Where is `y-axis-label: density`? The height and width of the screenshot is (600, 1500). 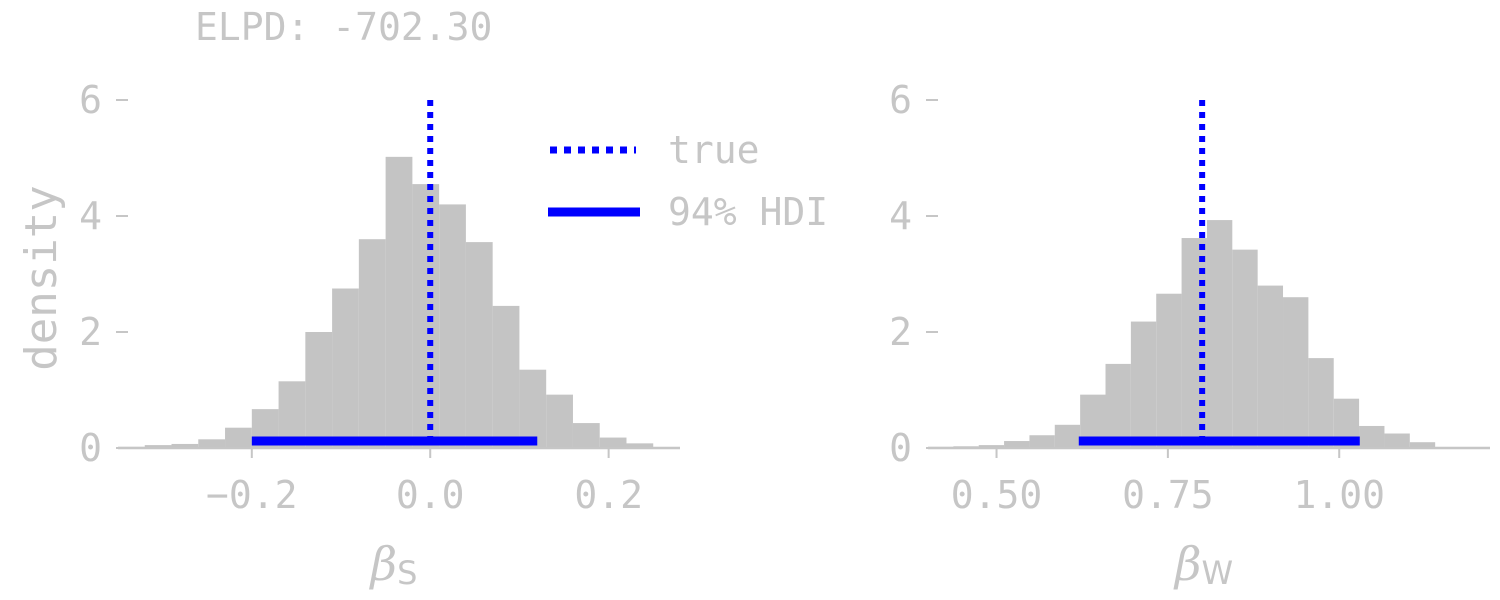
y-axis-label: density is located at coordinates (41, 277).